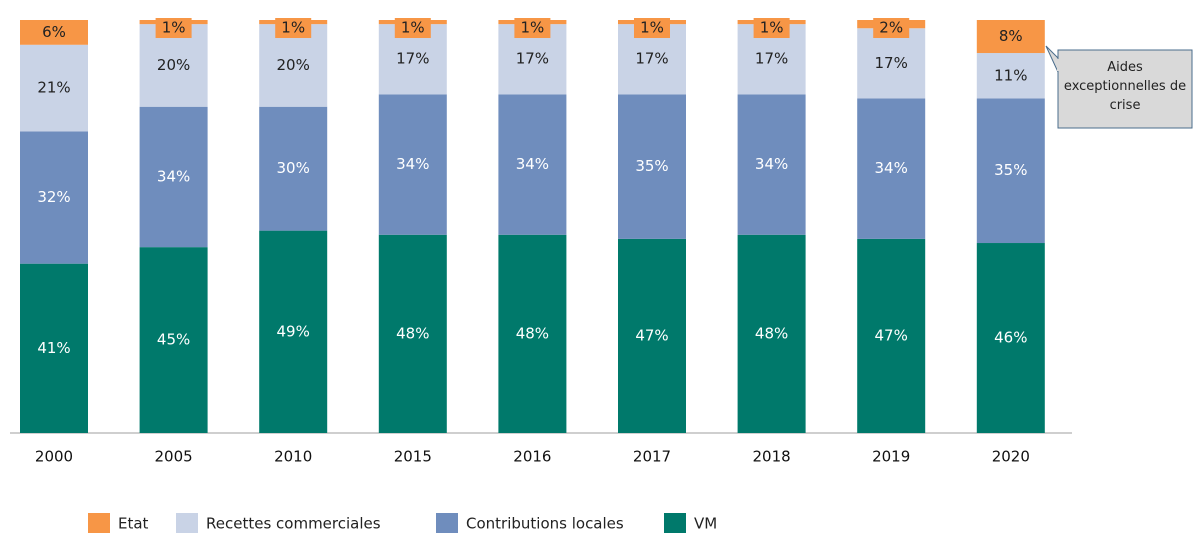 The height and width of the screenshot is (538, 1204). I want to click on value-label: 46%, so click(1010, 338).